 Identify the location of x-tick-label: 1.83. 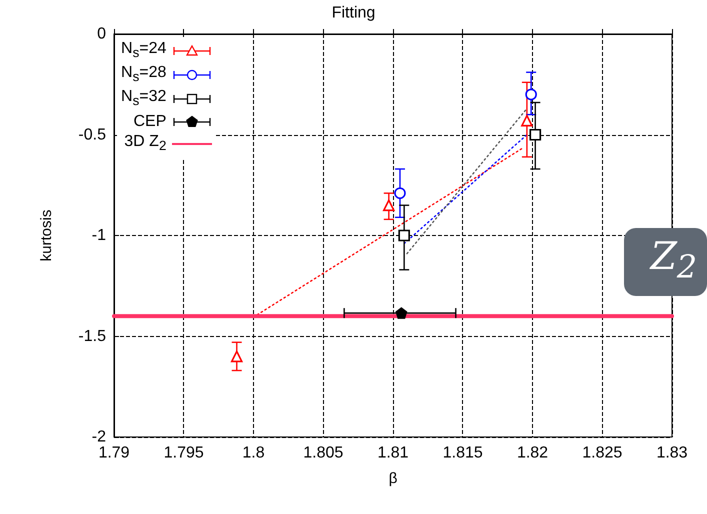
(672, 453).